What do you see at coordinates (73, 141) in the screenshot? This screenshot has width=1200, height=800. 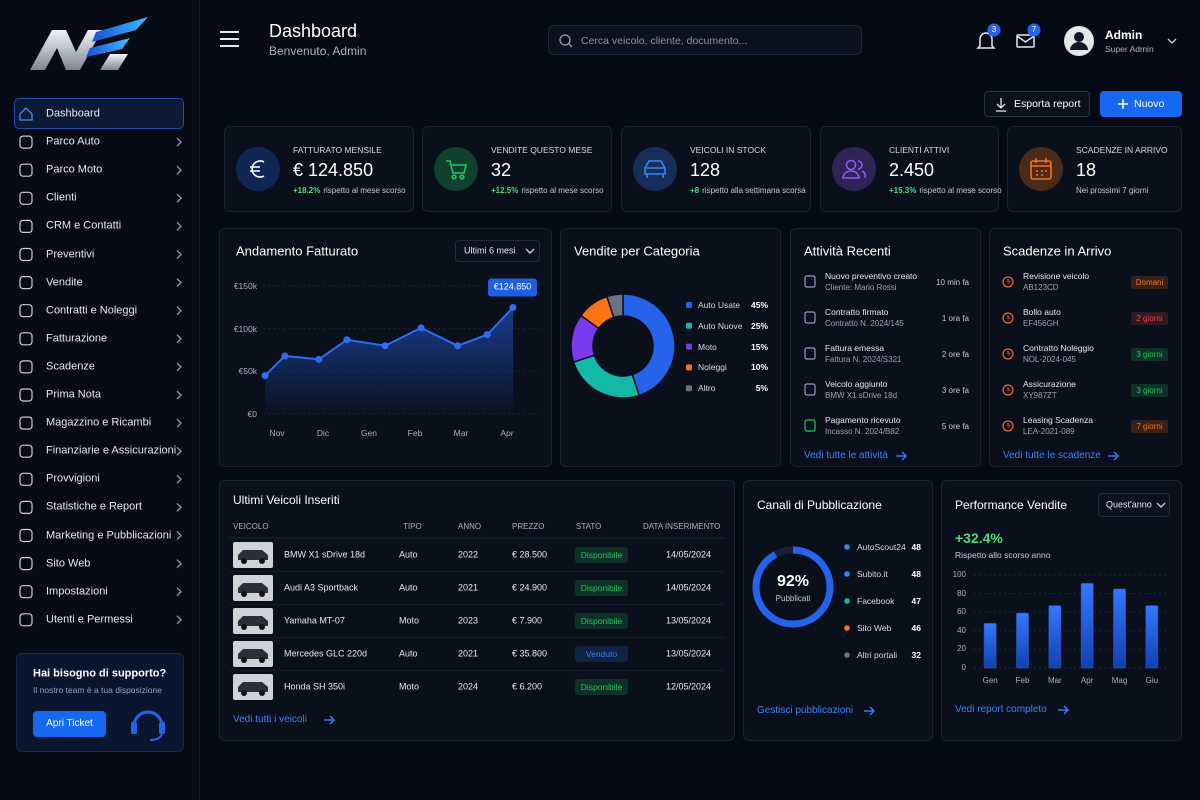 I see `menu-item: Parco Auto` at bounding box center [73, 141].